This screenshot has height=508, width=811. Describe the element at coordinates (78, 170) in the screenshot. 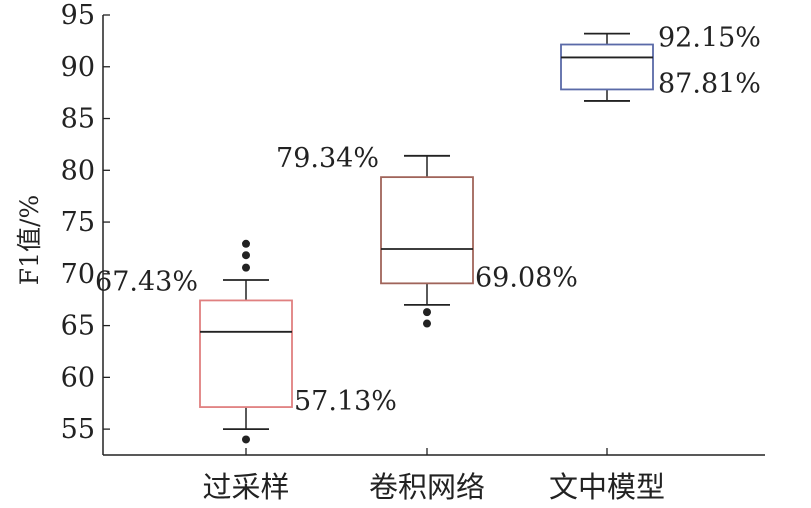

I see `y-tick-label: 80` at that location.